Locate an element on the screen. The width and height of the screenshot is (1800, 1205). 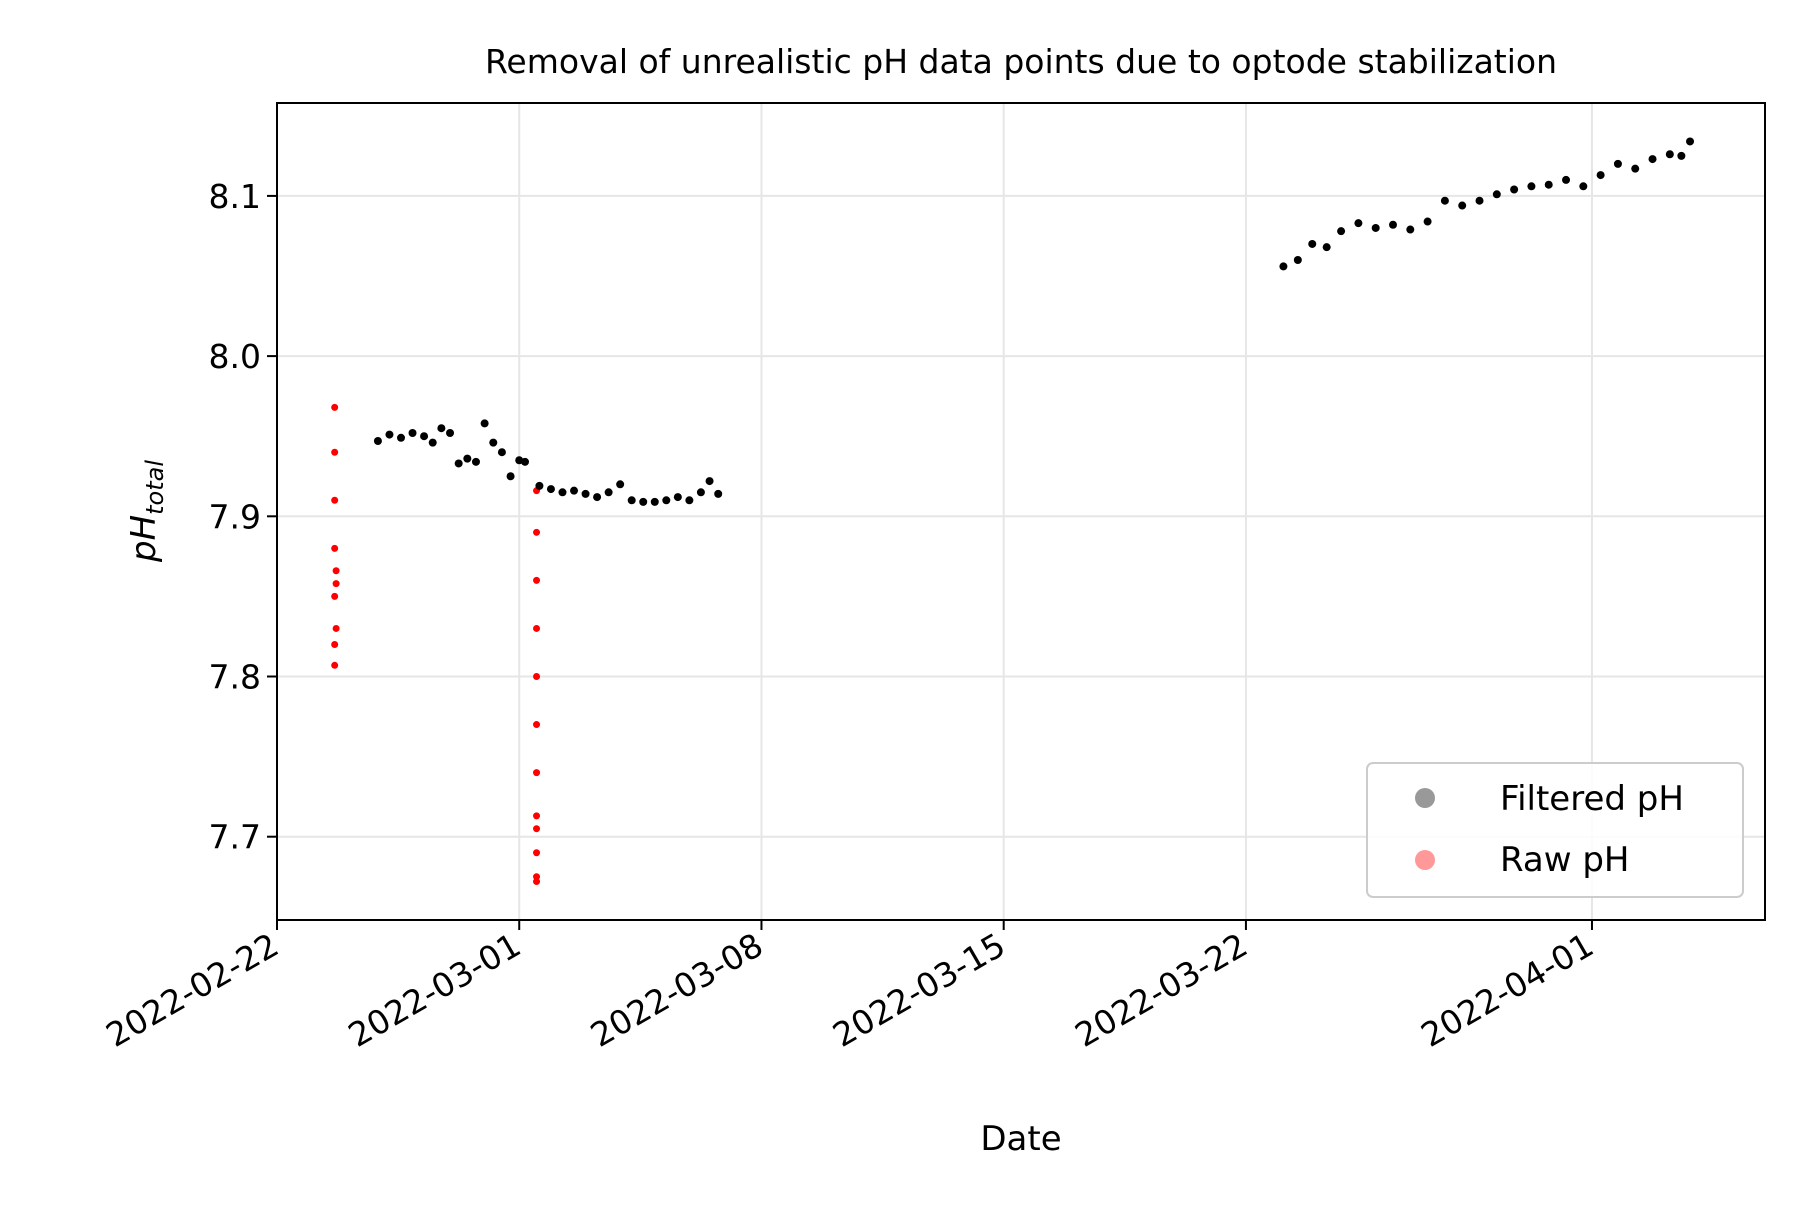
x-tick-label: 2022-03-15 is located at coordinates (919, 990).